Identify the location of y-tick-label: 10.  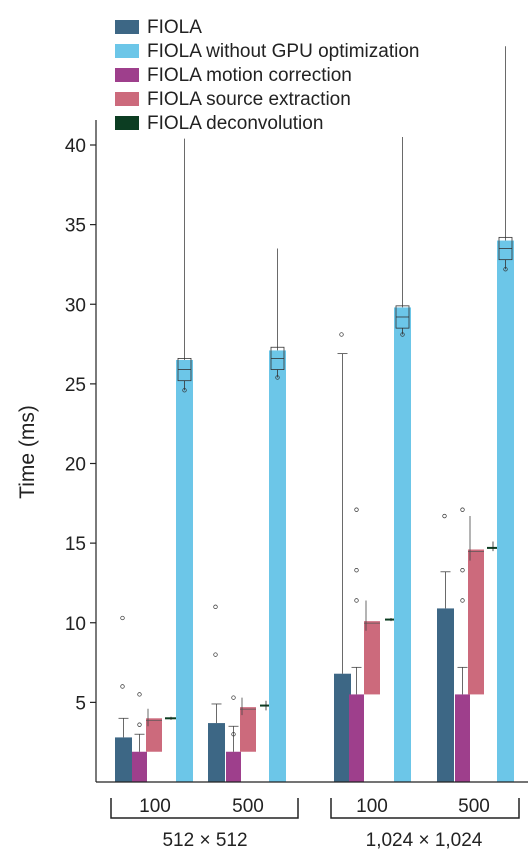
(75, 624).